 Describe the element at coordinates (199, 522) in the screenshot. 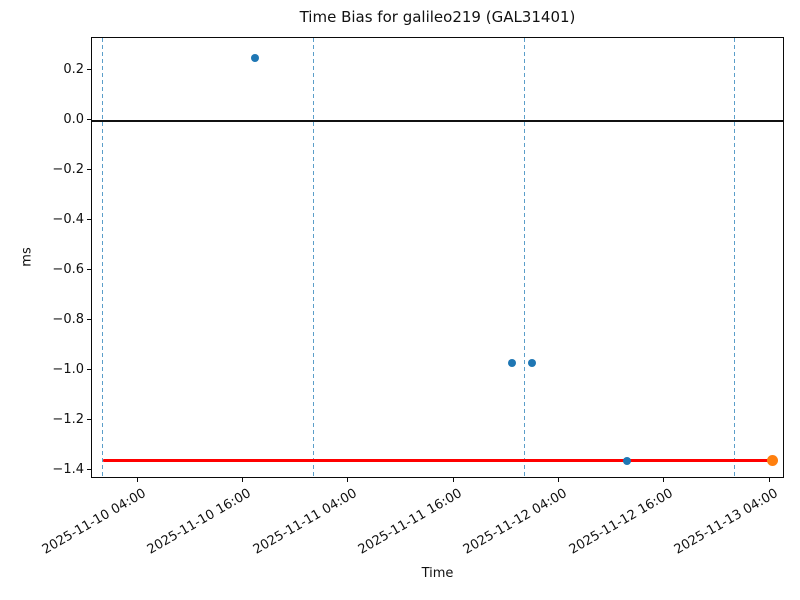

I see `x-tick-label: 2025-11-10 16:00` at that location.